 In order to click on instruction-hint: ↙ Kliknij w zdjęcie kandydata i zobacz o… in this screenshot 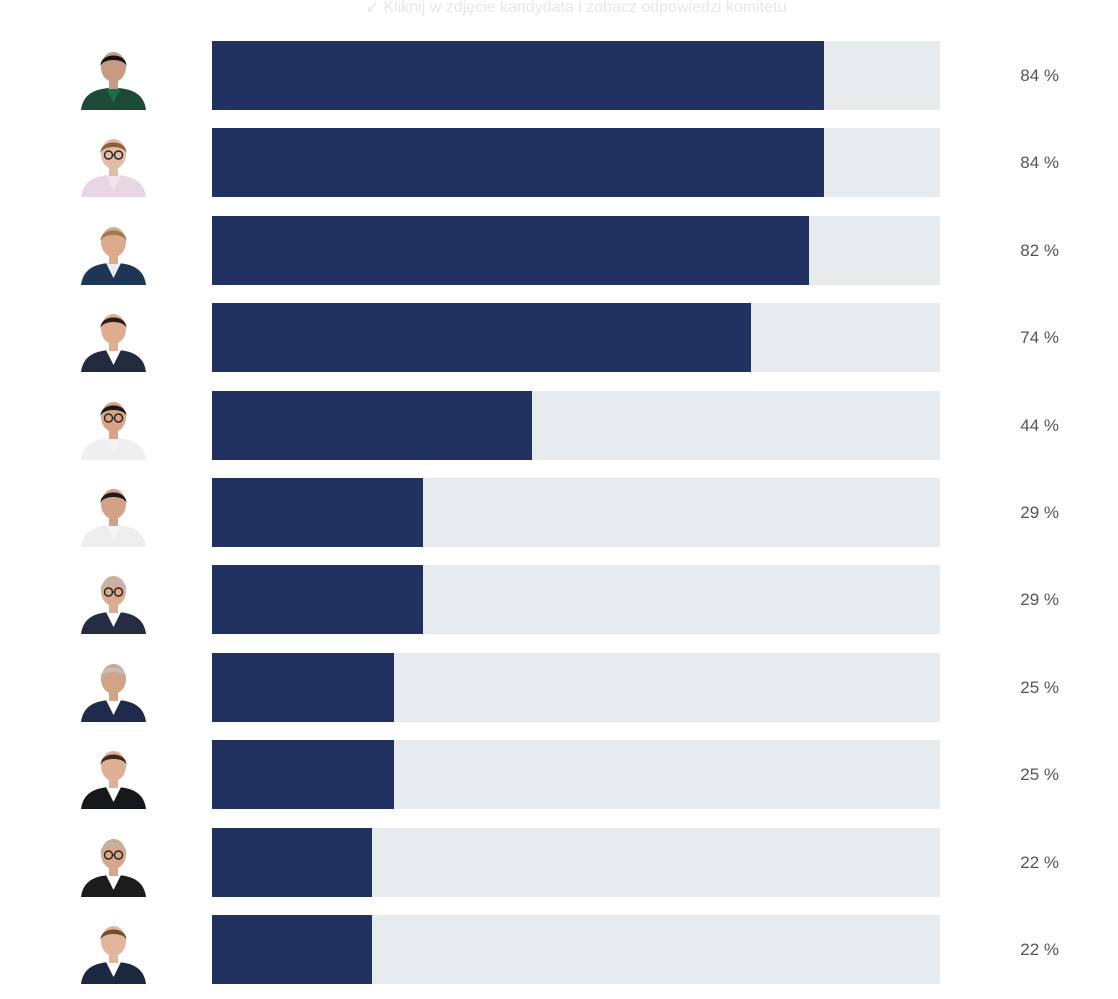, I will do `click(576, 8)`.